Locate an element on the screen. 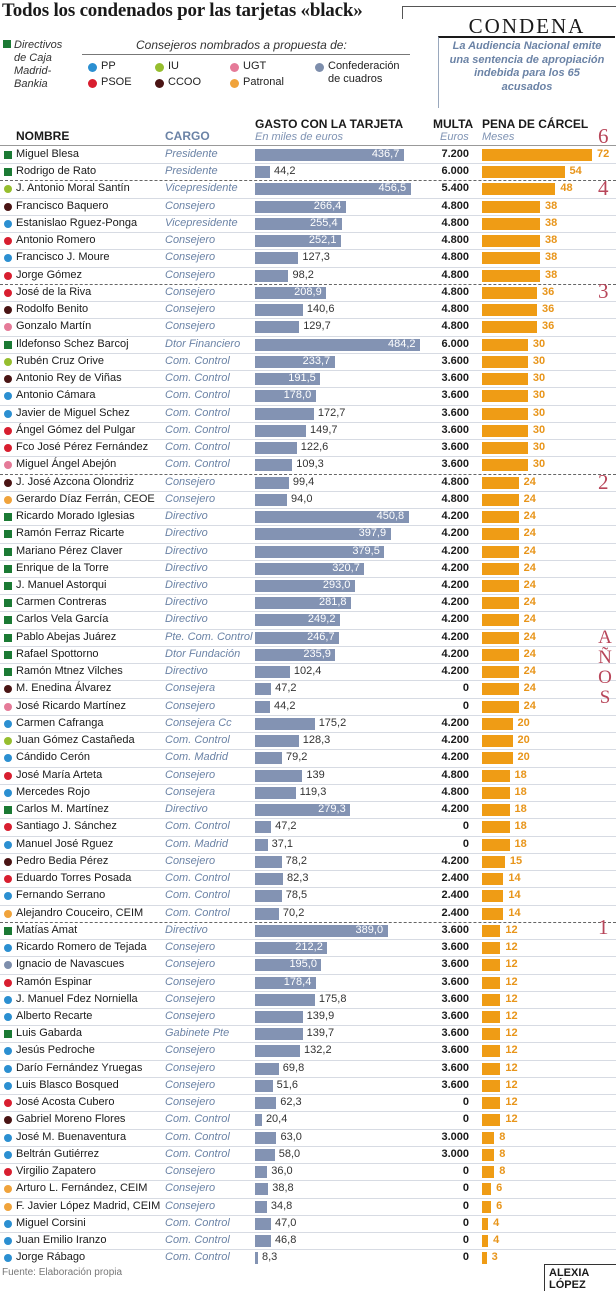  row-name: Ricardo Morado Iglesias is located at coordinates (75, 516).